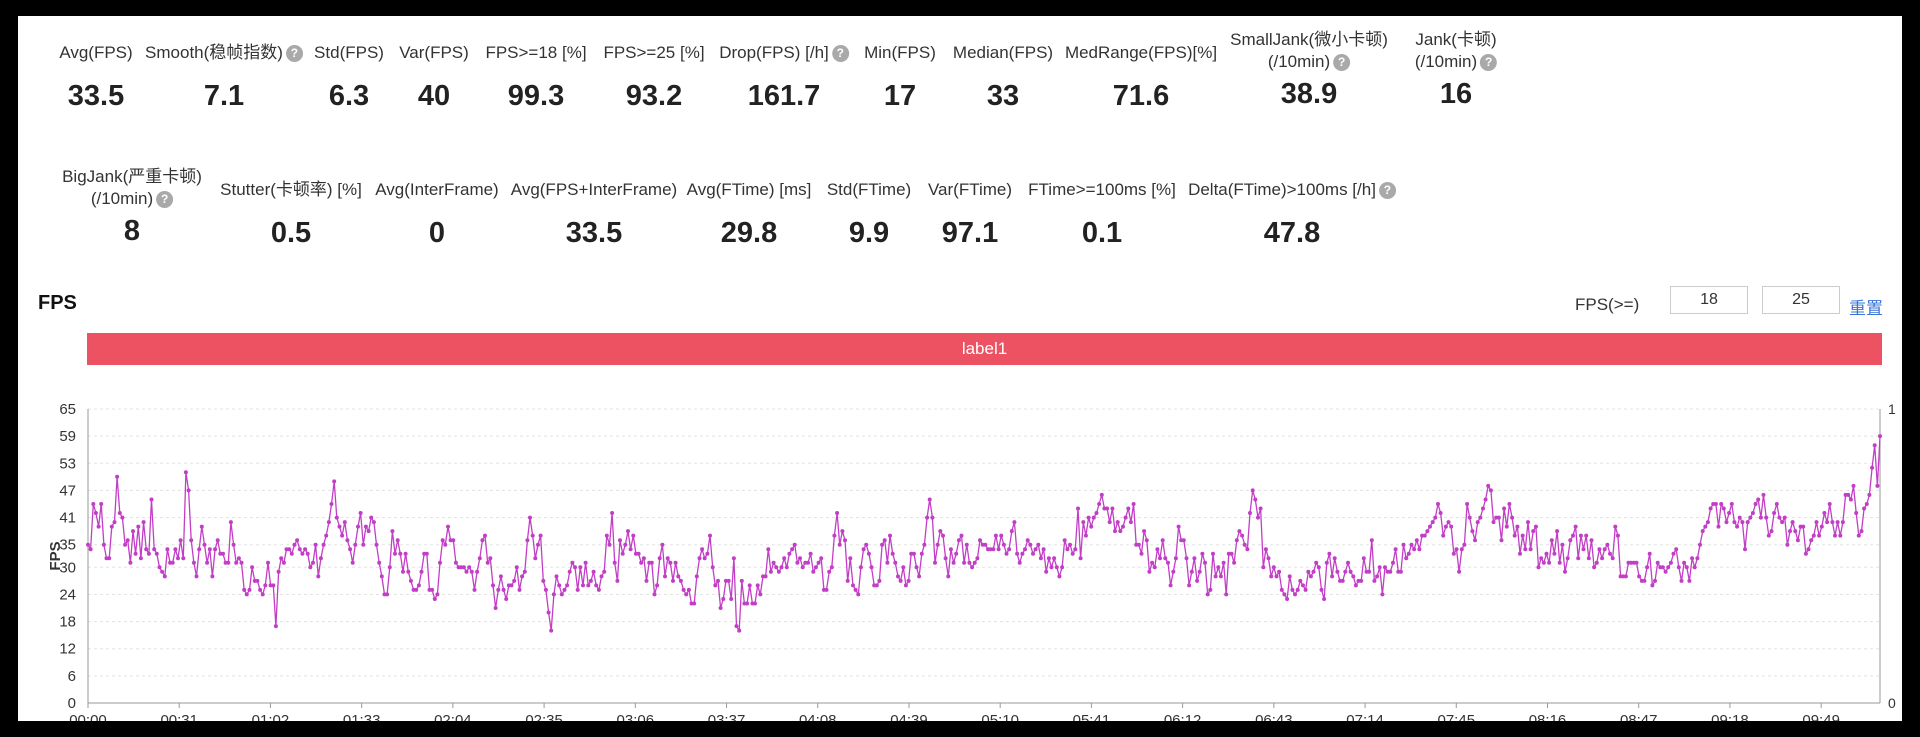 This screenshot has height=737, width=1920. Describe the element at coordinates (1866, 308) in the screenshot. I see `reset-link: 重置` at that location.